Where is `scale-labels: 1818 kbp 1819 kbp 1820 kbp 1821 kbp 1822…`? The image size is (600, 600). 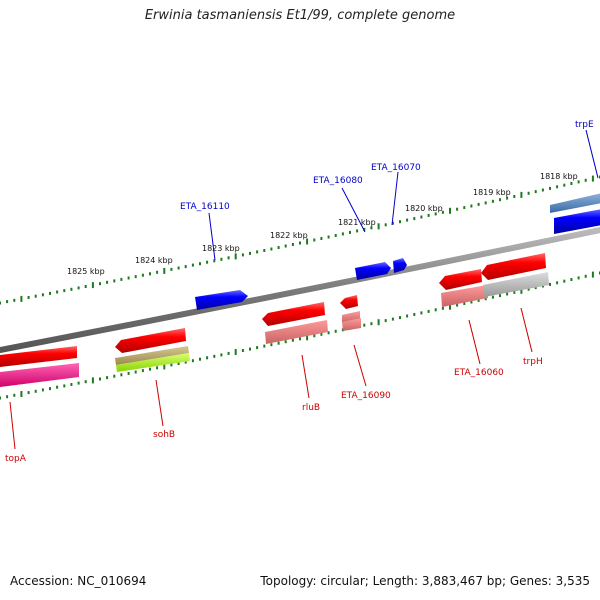
scale-labels: 1818 kbp 1819 kbp 1820 kbp 1821 kbp 1822… is located at coordinates (322, 224).